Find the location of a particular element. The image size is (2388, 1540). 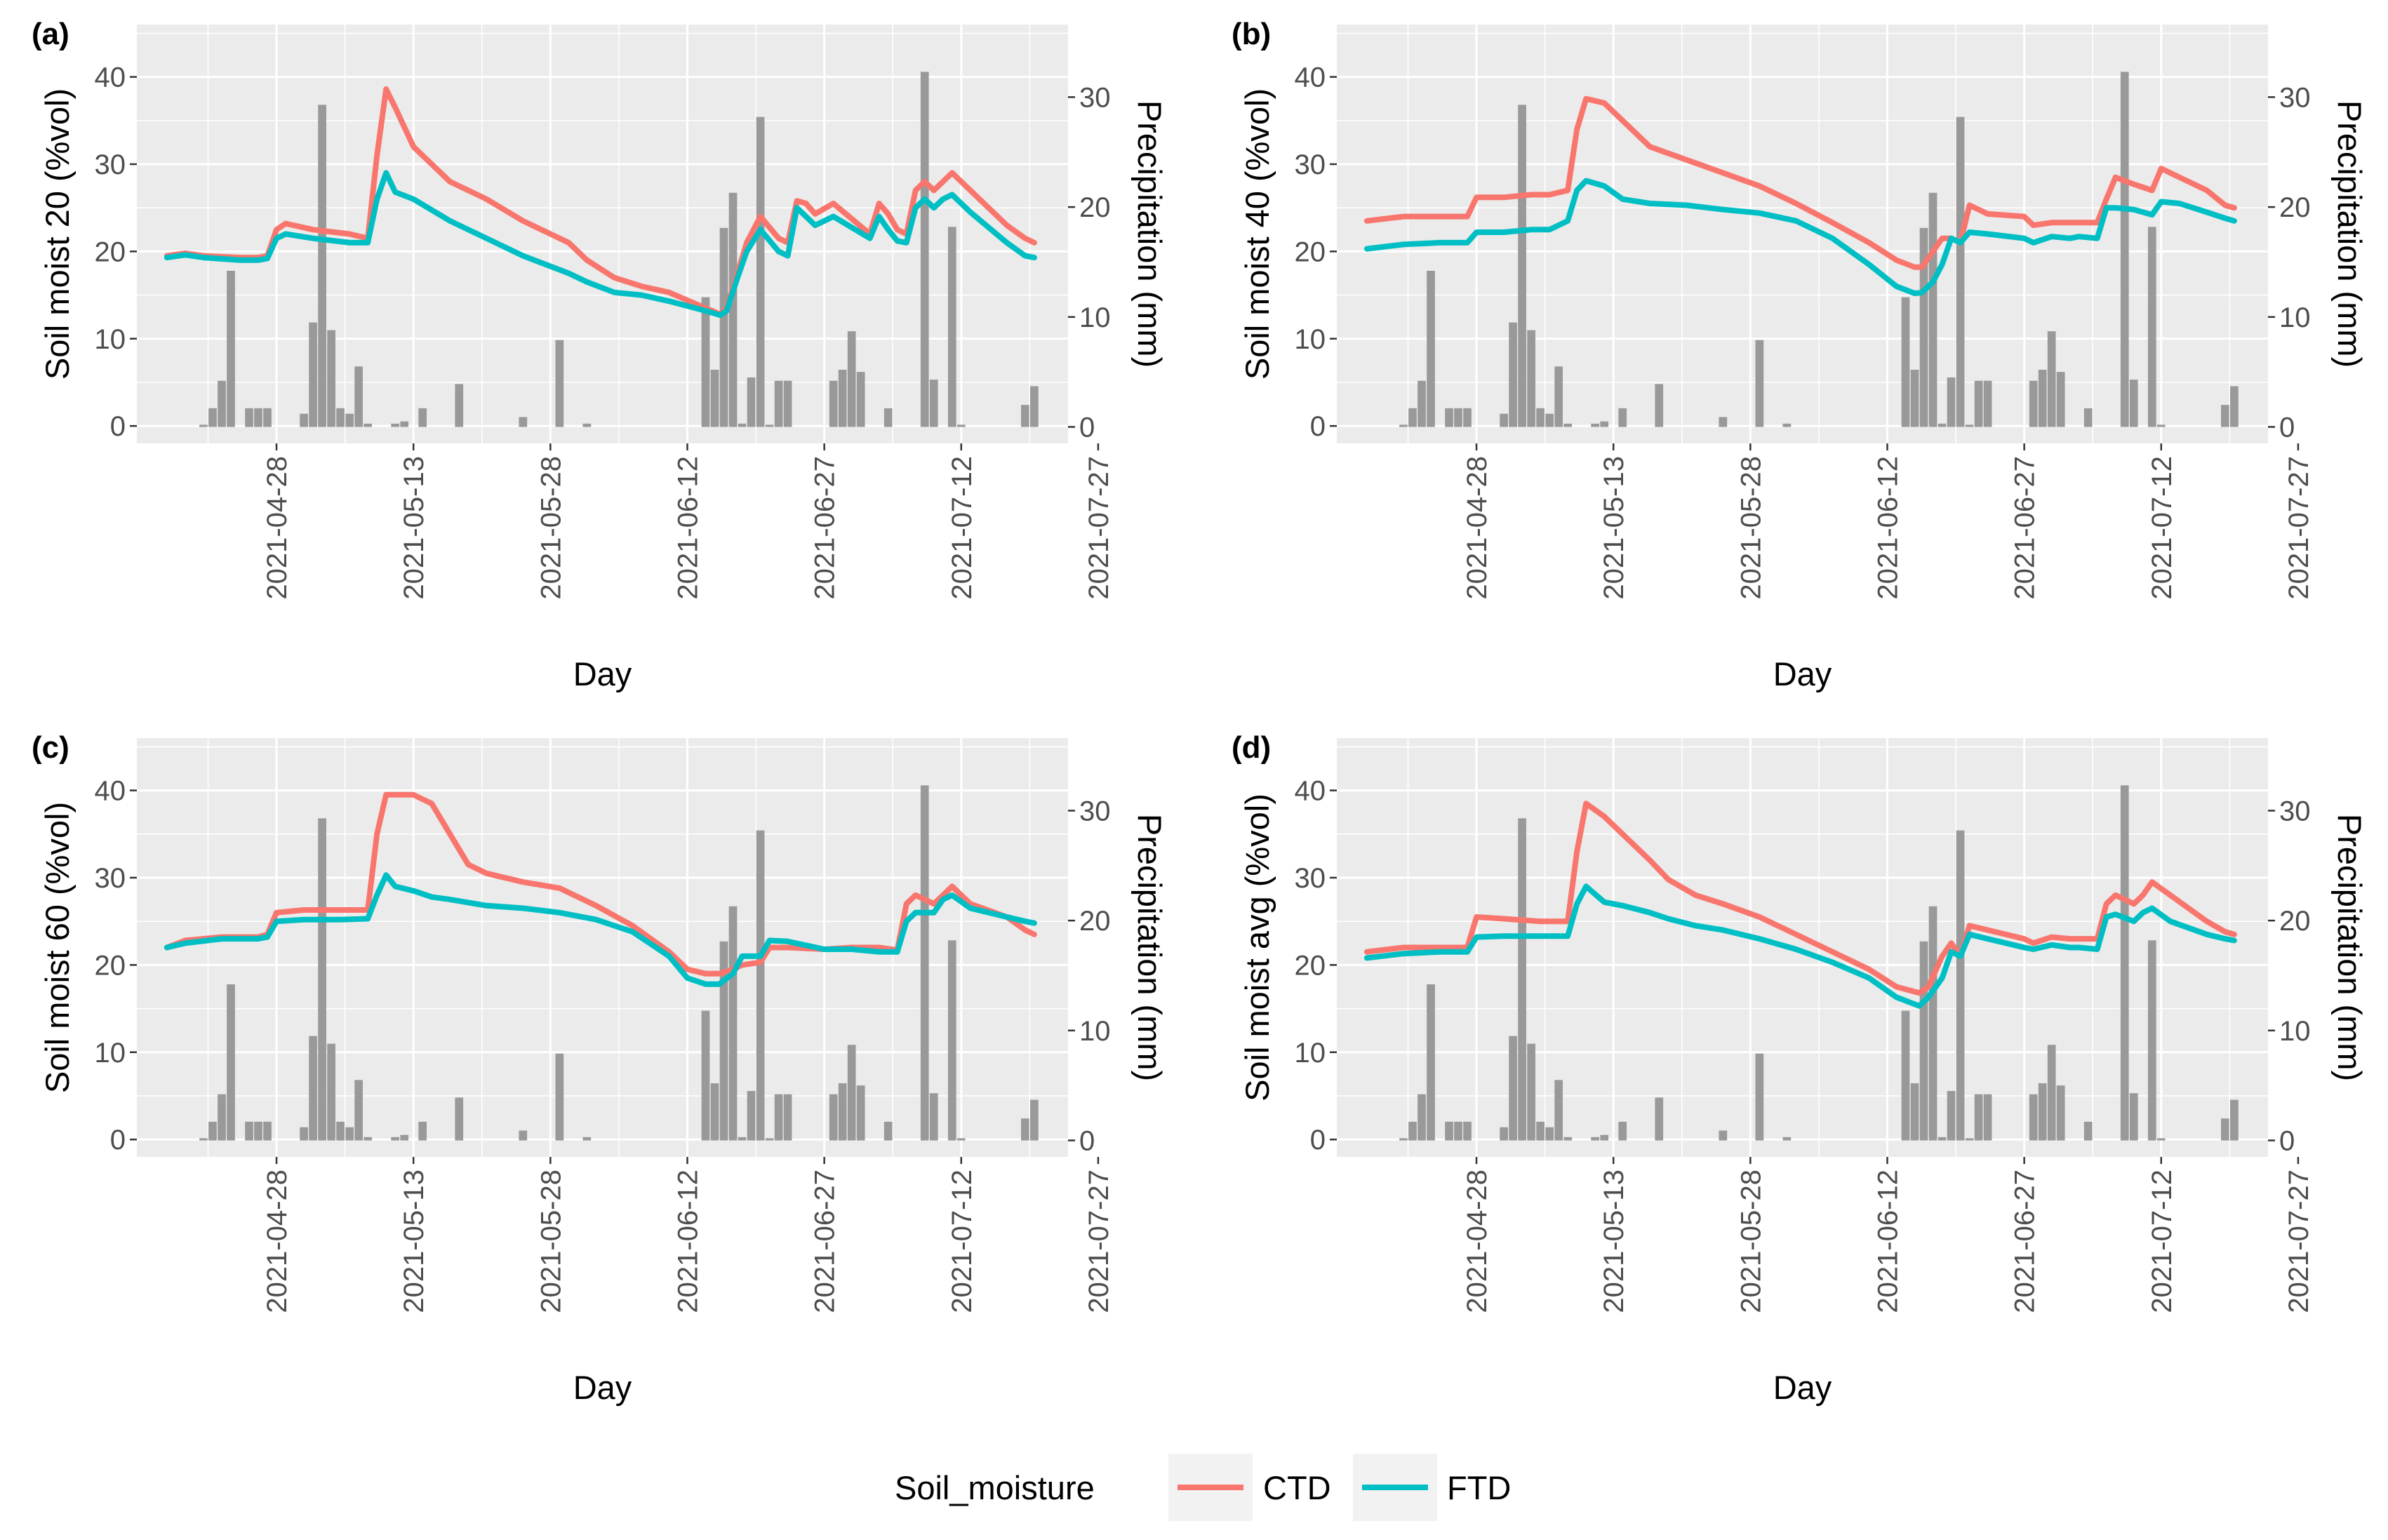

x-tick-label: 2021-07-12 is located at coordinates (2162, 528).